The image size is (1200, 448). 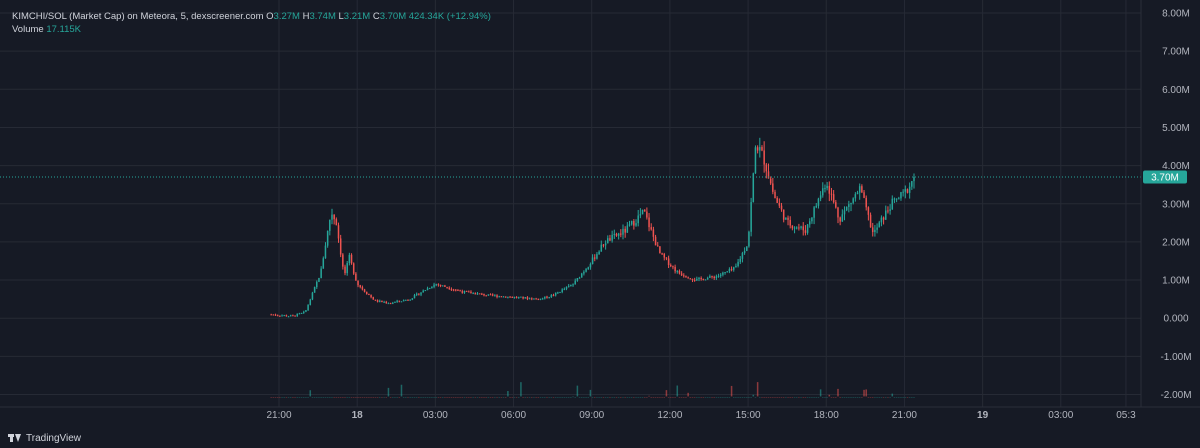 I want to click on tradingview-brand: TradingView, so click(x=54, y=438).